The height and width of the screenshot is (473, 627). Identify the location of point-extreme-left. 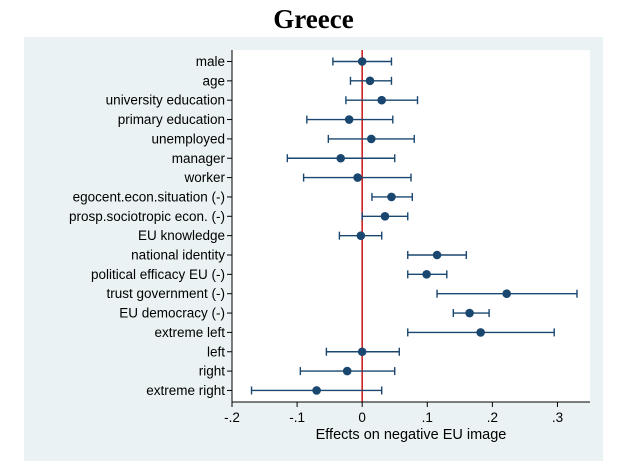
(480, 332).